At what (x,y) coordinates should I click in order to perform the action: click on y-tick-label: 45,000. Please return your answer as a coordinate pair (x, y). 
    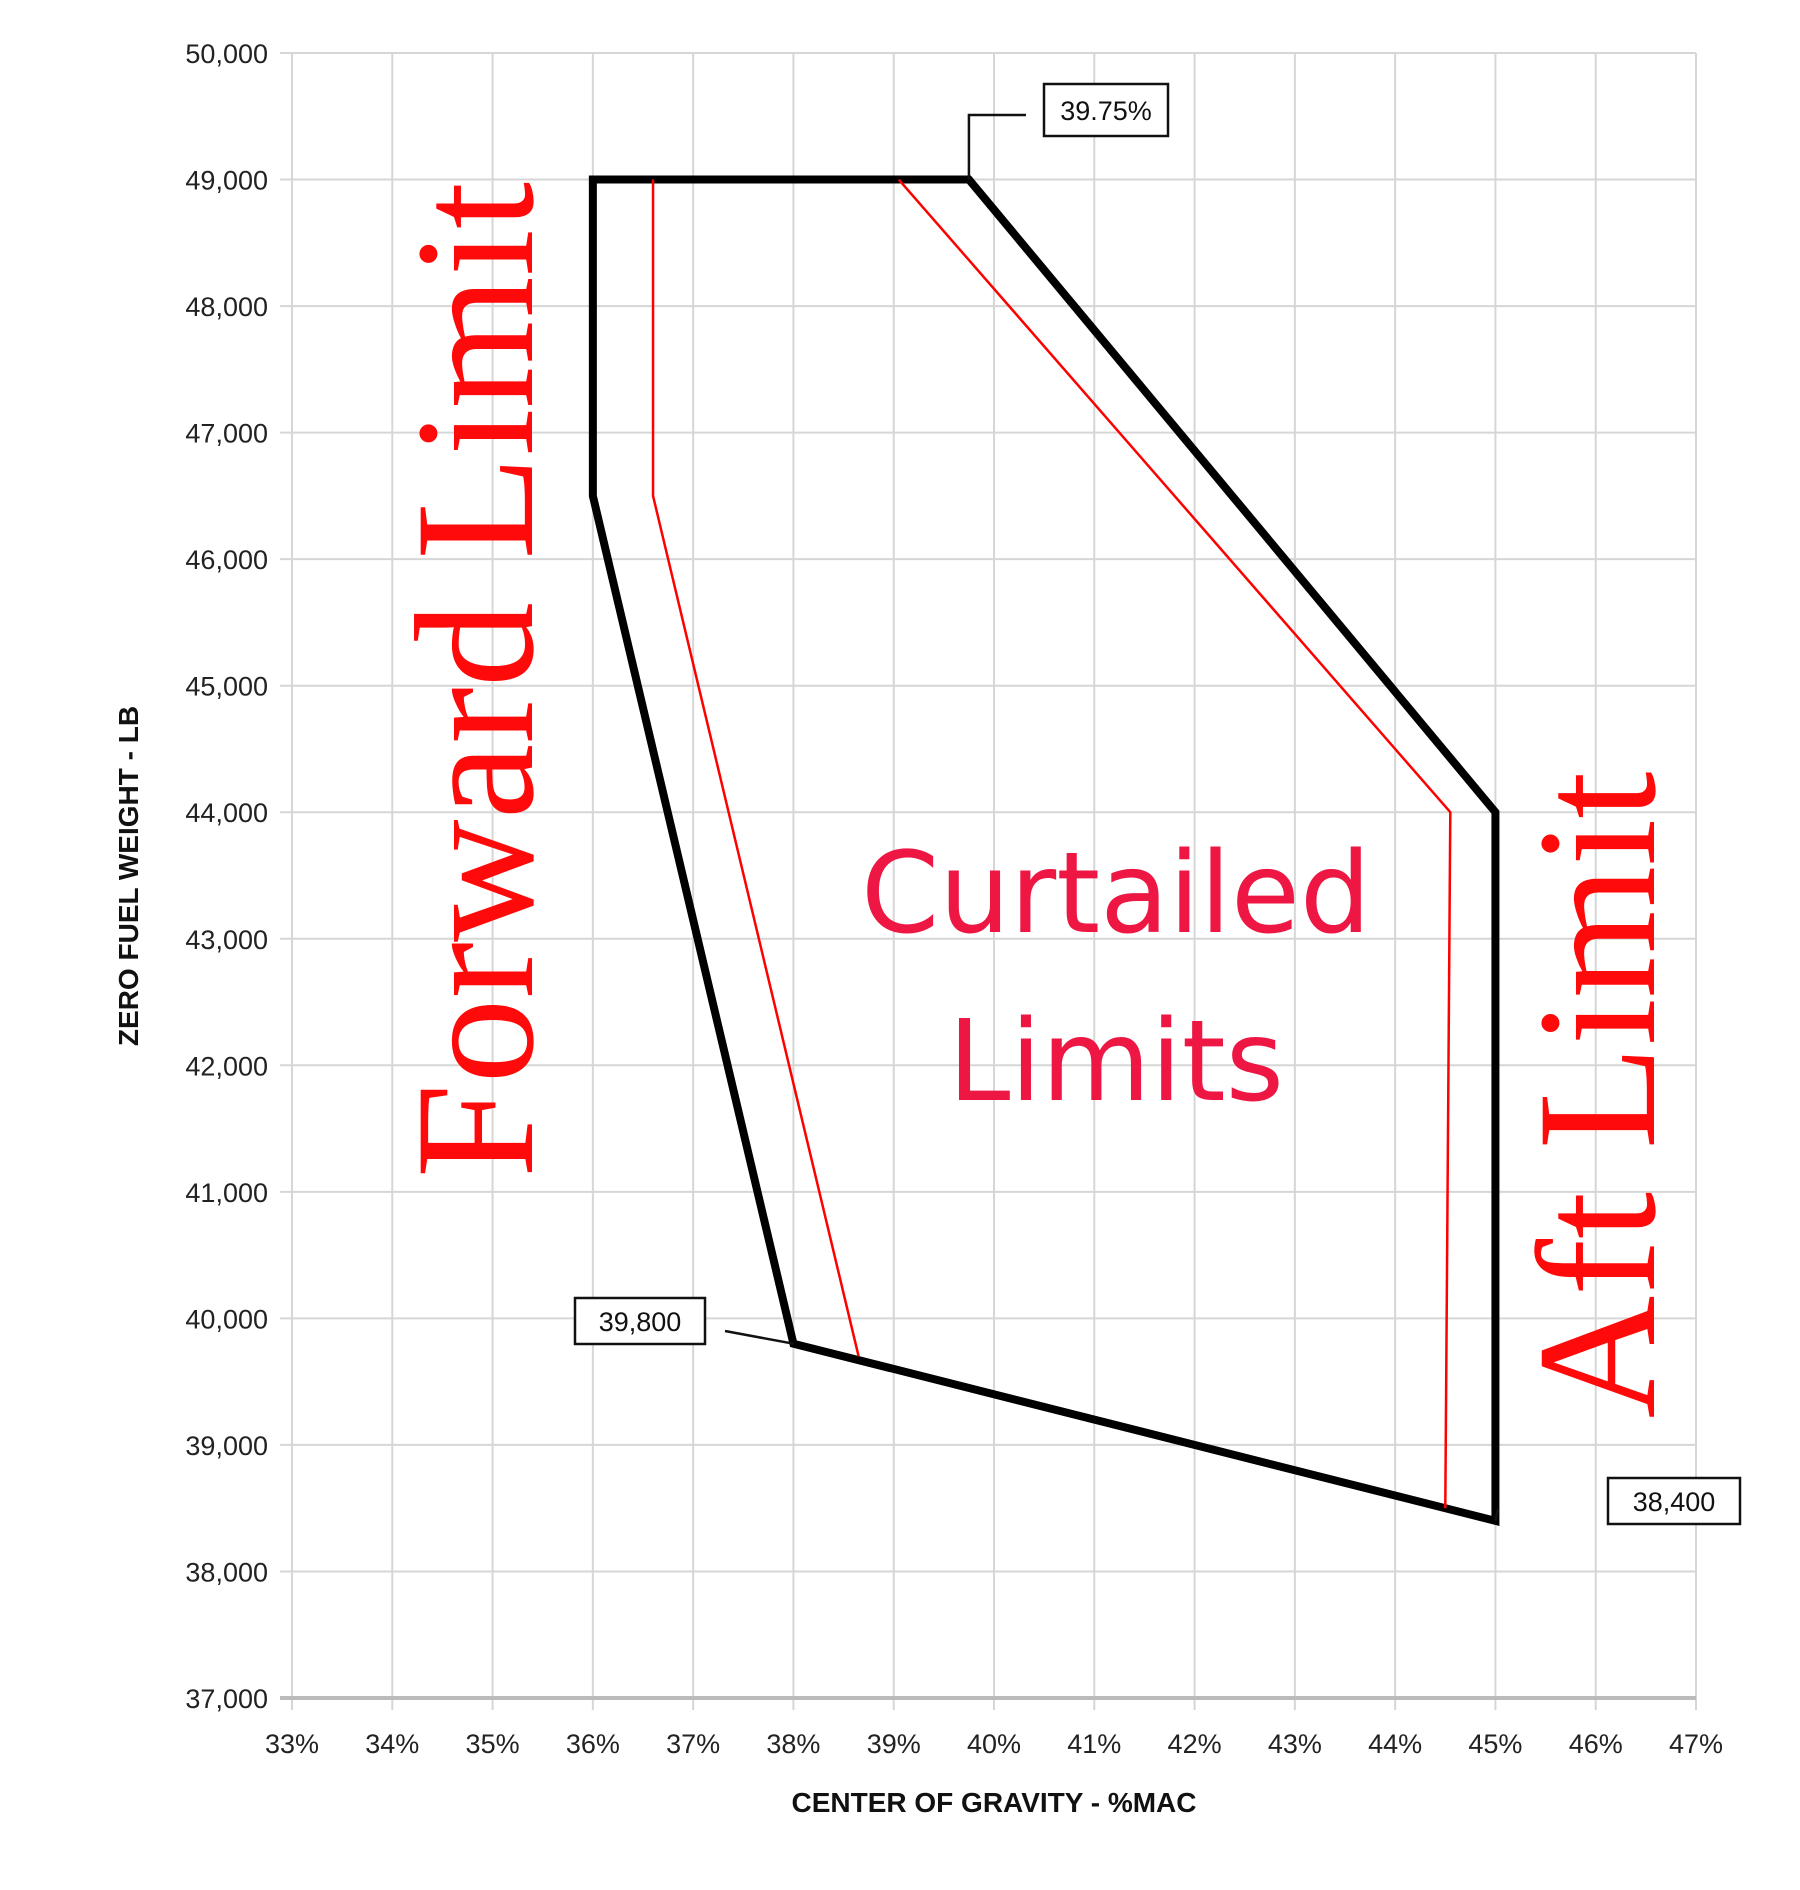
    Looking at the image, I should click on (226, 687).